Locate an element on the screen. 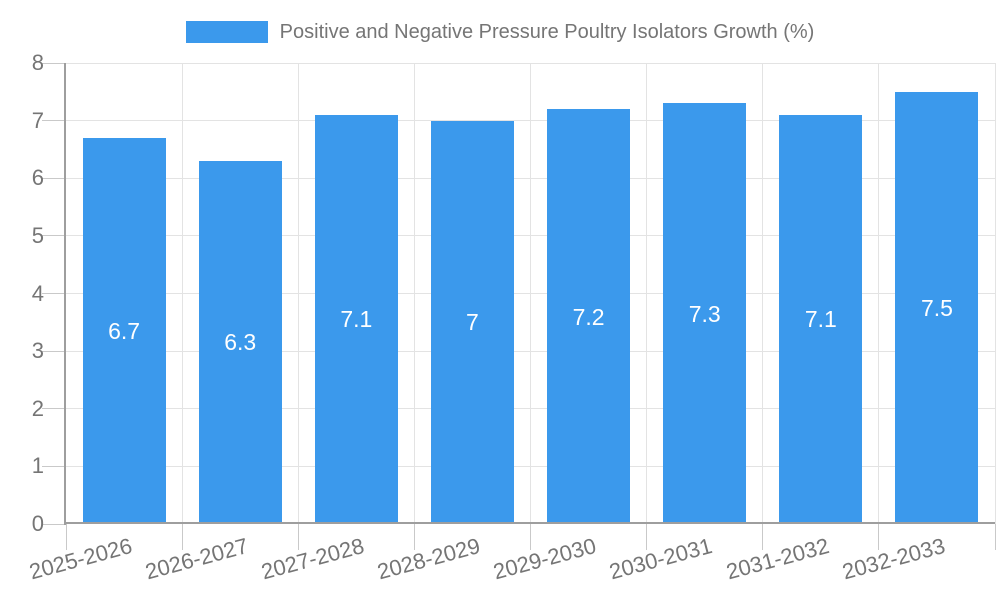 This screenshot has height=600, width=1000. bar-value-label: 6.3 is located at coordinates (240, 342).